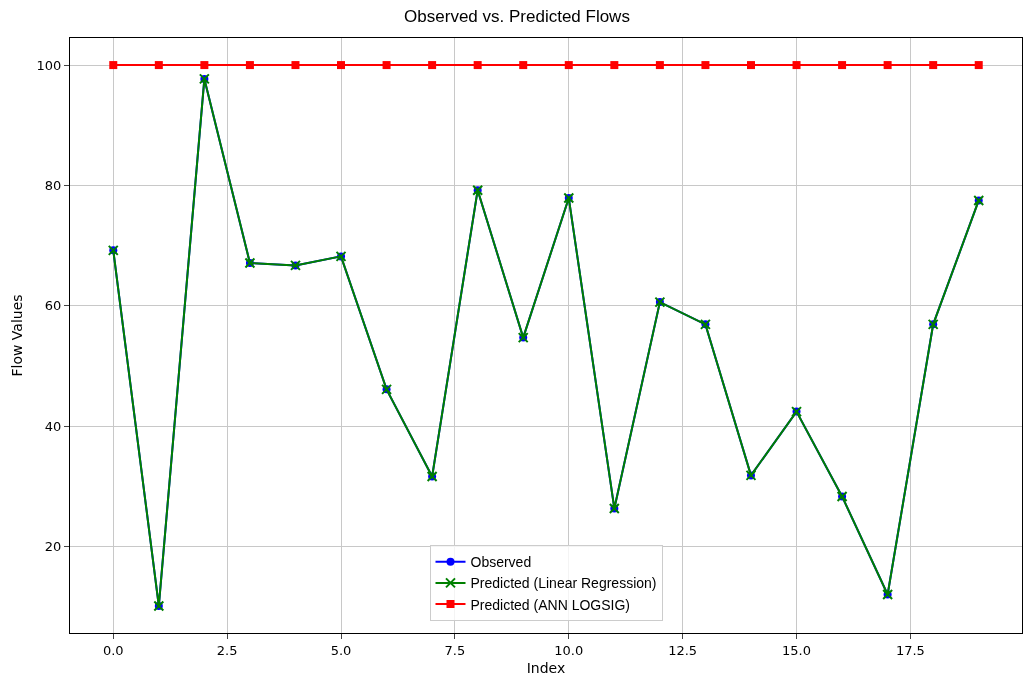 This screenshot has width=1034, height=688. I want to click on x-tick-label: 15.0, so click(797, 650).